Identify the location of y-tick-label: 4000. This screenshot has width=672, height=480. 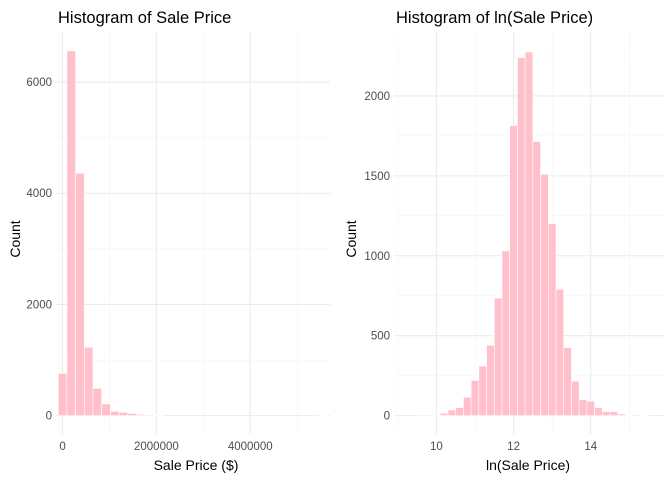
(39, 194).